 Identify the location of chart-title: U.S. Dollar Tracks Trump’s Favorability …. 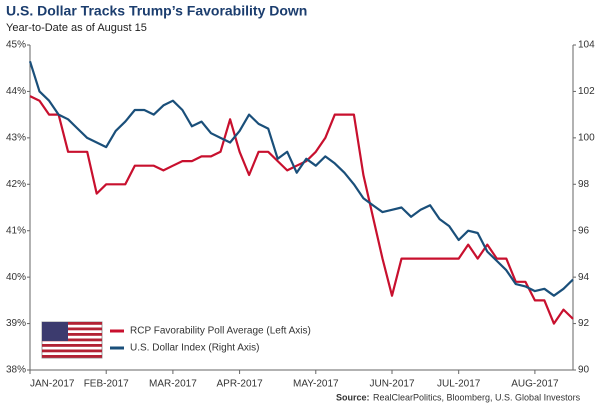
(156, 11).